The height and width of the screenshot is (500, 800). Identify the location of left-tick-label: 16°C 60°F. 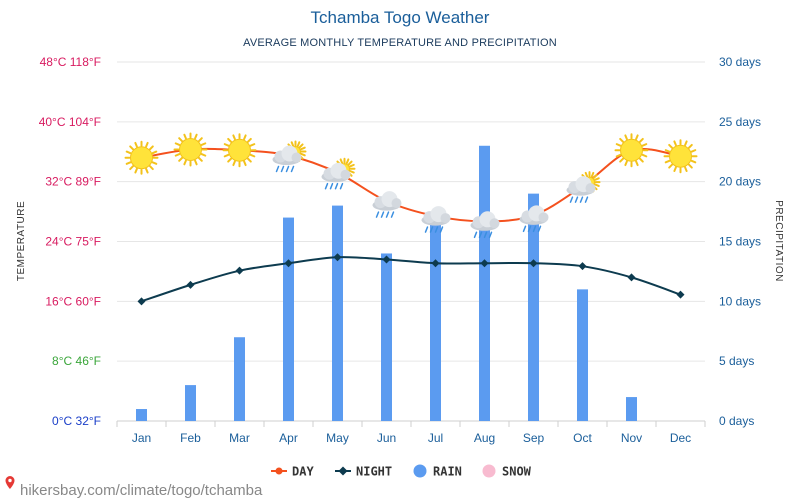
(73, 301).